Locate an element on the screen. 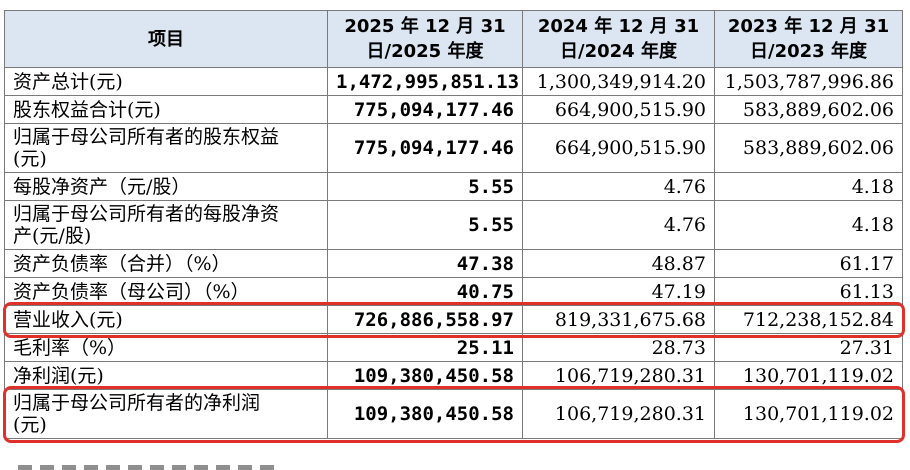 Image resolution: width=910 pixels, height=470 pixels. header-2025-label: 2025 年 12 月 31 日/2025 年度 is located at coordinates (425, 39).